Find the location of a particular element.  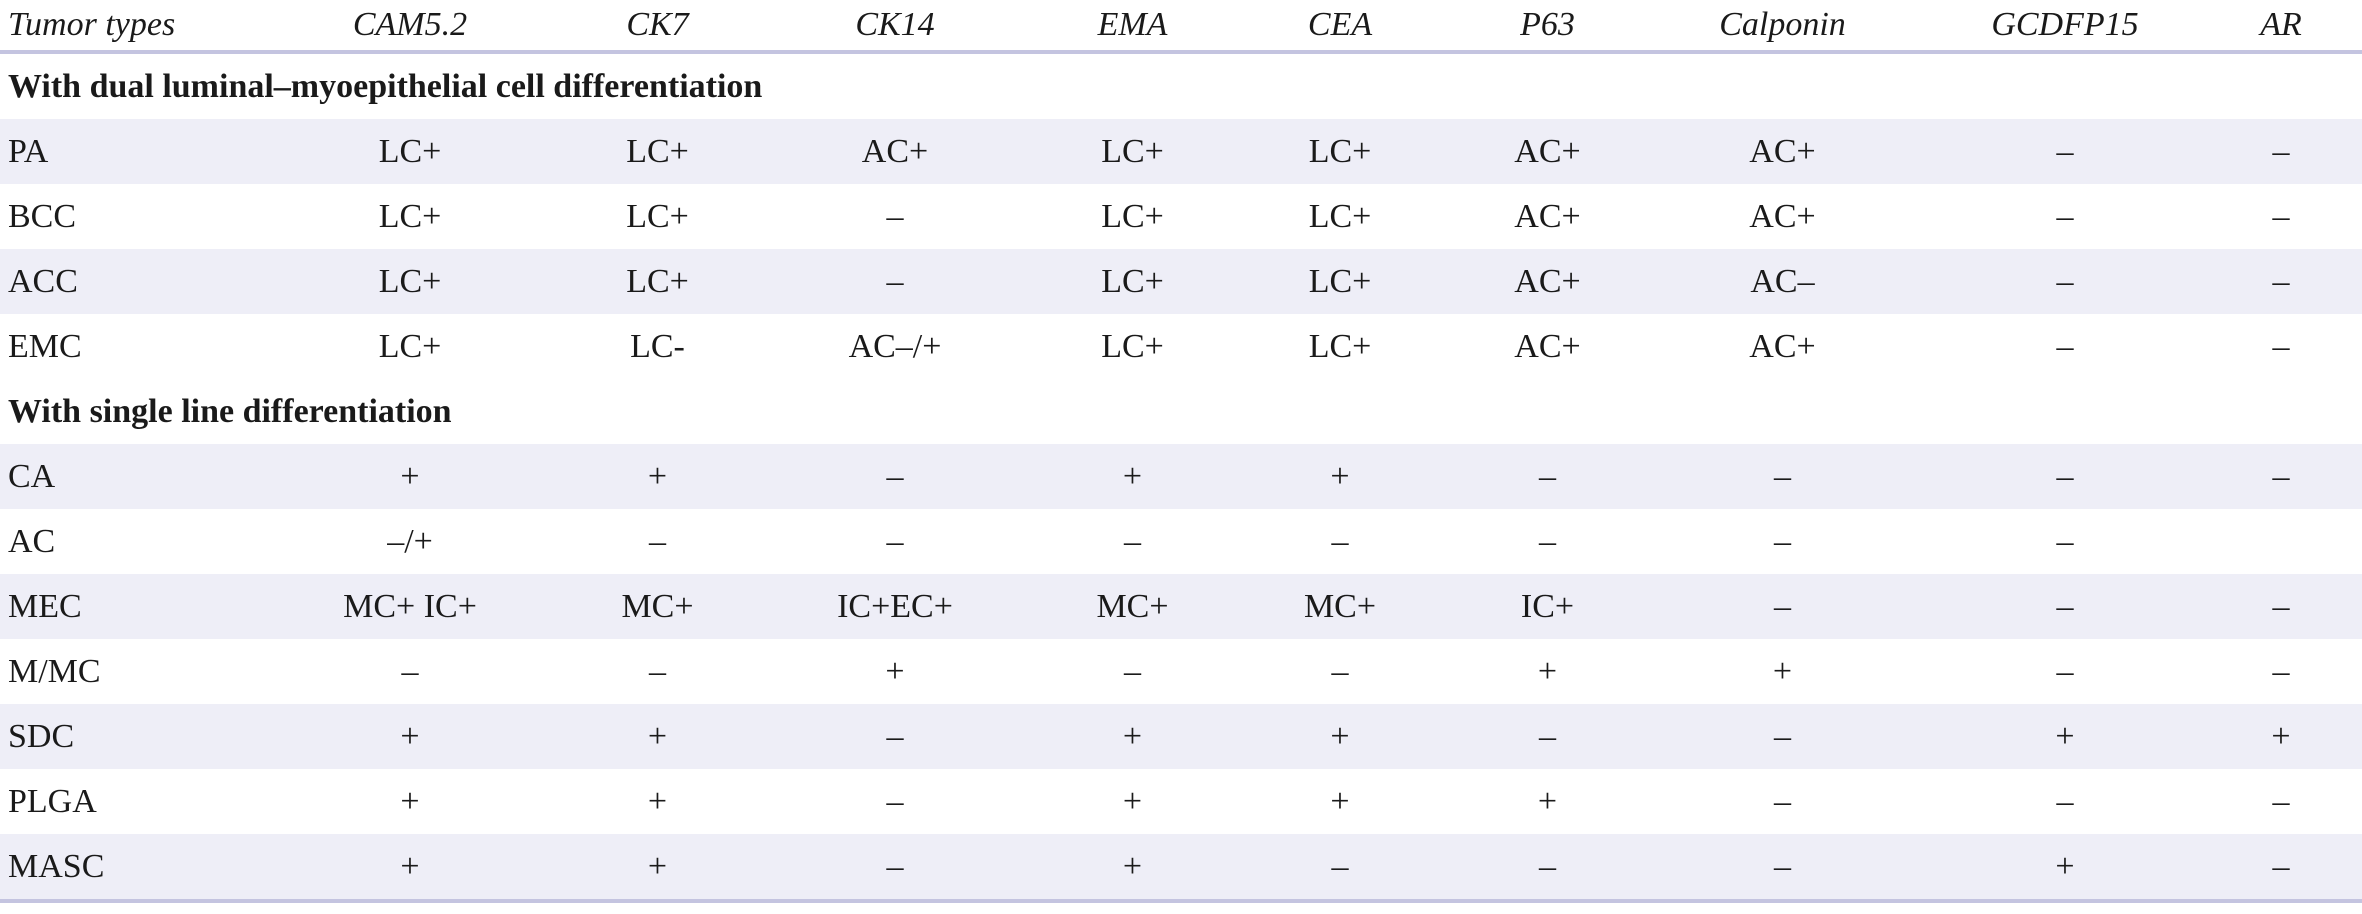

table-row: MEC MC+ IC+ MC+ IC+EC+ MC+ MC+ IC+ – – – is located at coordinates (1181, 606).